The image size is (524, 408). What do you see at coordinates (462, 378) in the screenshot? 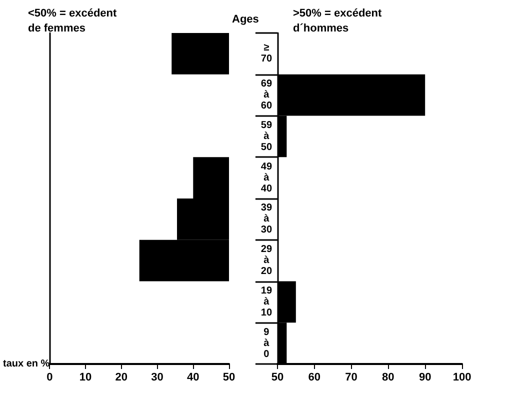
I see `x-tick-label: 100` at bounding box center [462, 378].